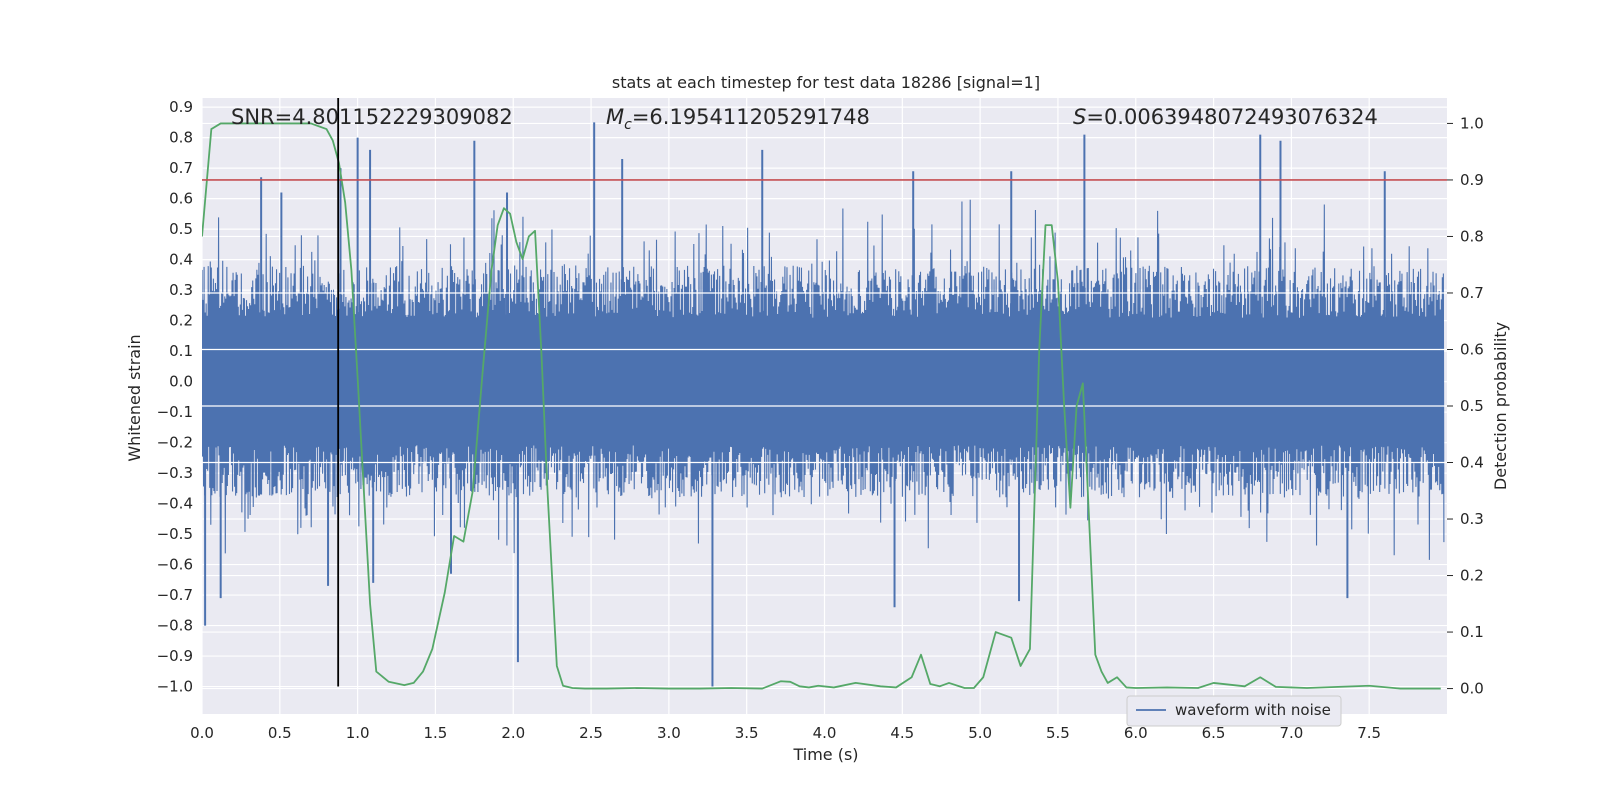 The image size is (1600, 804). Describe the element at coordinates (1253, 710) in the screenshot. I see `legend-entry-waveform: waveform with noise` at that location.